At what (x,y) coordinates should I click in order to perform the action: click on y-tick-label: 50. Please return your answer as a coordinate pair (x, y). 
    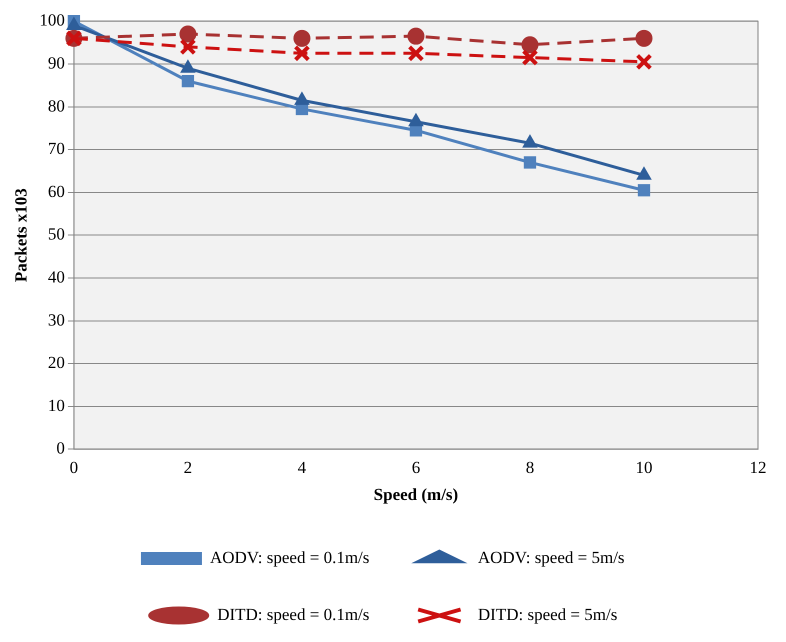
    Looking at the image, I should click on (56, 234).